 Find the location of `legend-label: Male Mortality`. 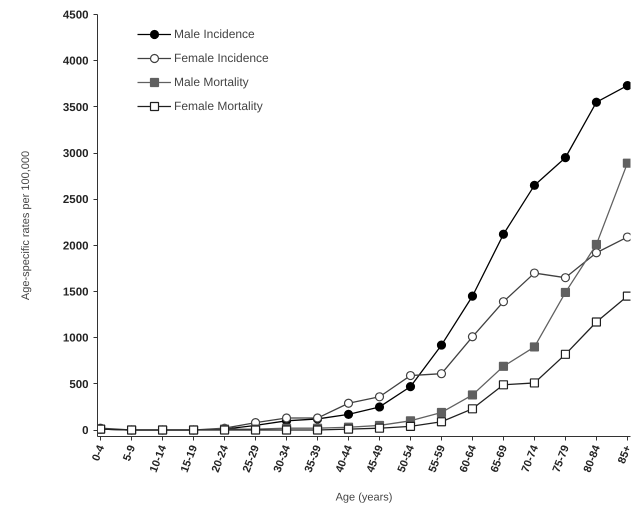

legend-label: Male Mortality is located at coordinates (211, 82).